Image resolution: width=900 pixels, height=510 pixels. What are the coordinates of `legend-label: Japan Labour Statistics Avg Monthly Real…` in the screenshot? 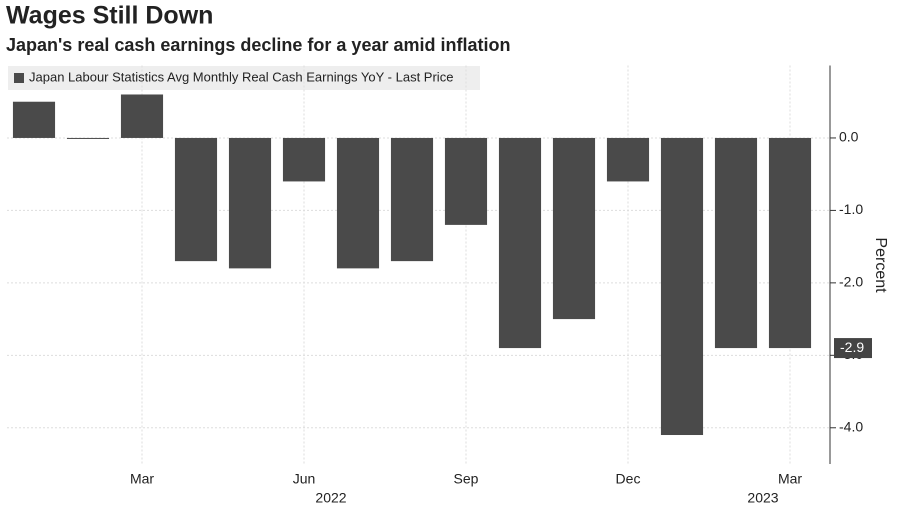 It's located at (241, 76).